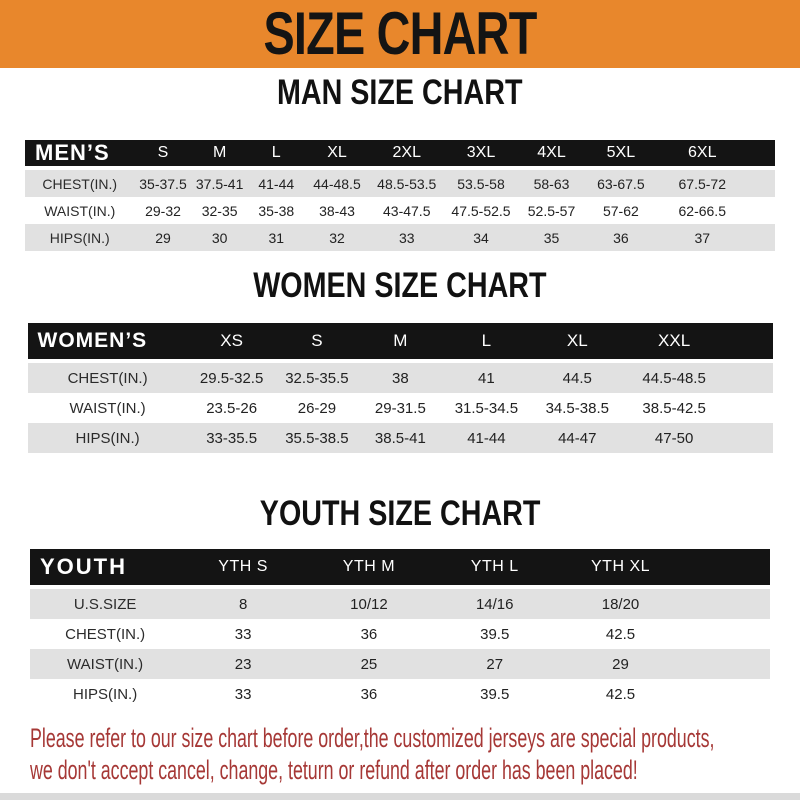  I want to click on youth-section-title-text: YOUTH SIZE CHART, so click(400, 513).